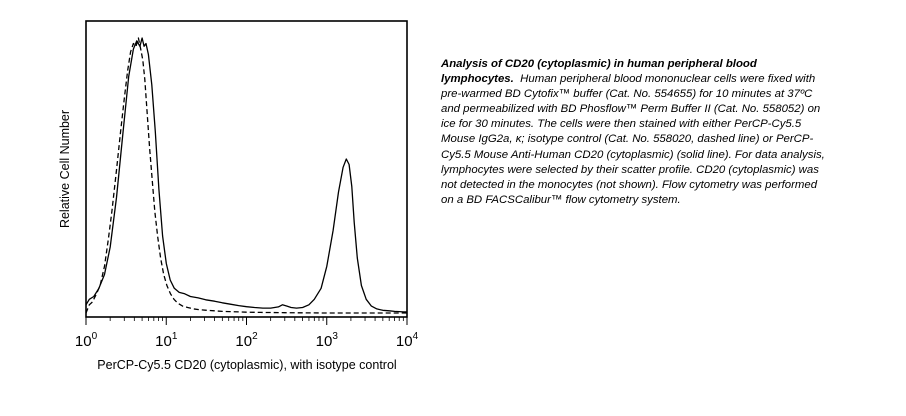 The height and width of the screenshot is (416, 906). I want to click on x-tick-label: 10¹, so click(166, 340).